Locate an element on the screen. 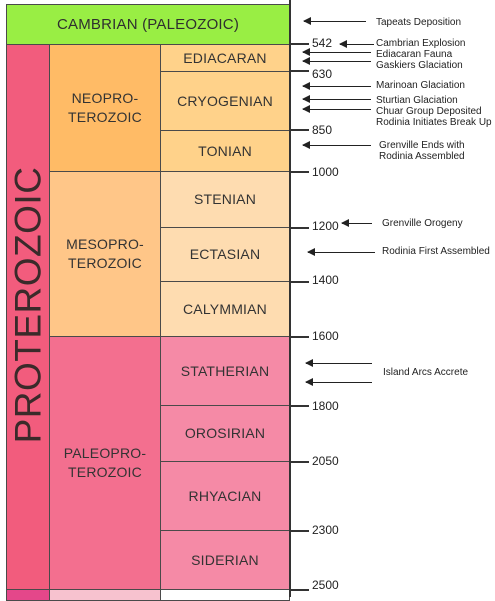 This screenshot has height=601, width=495. age-1000: 1000 is located at coordinates (325, 172).